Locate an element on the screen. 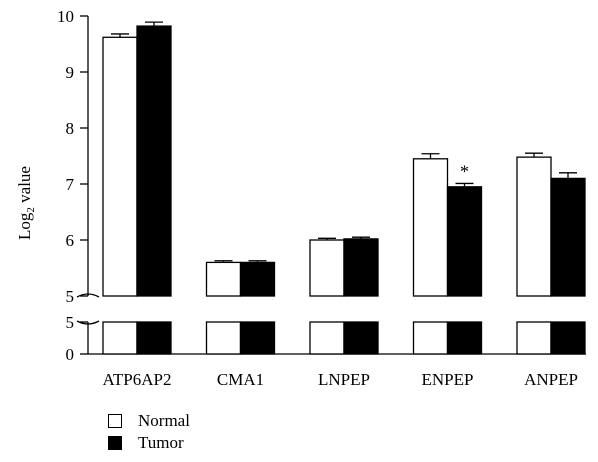  legend-label-tumor: Tumor is located at coordinates (161, 442).